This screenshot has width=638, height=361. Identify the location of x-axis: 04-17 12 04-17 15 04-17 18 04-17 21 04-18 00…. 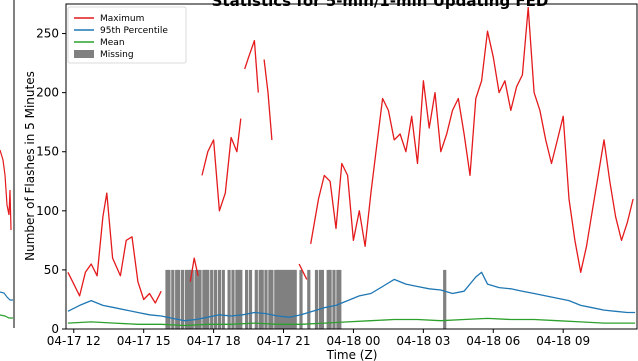
(318, 338).